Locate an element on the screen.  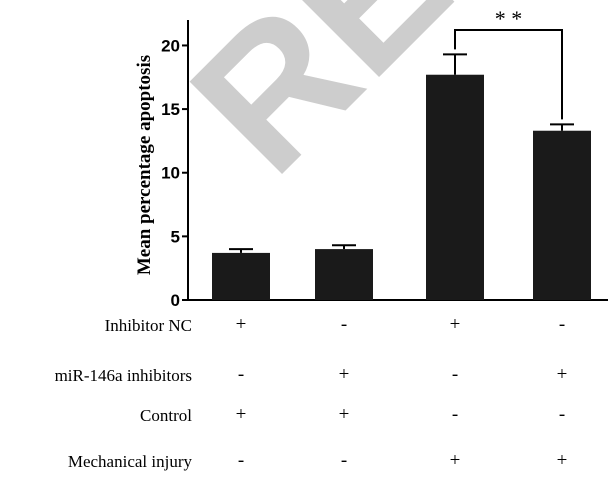
condition-label: Control is located at coordinates (166, 415).